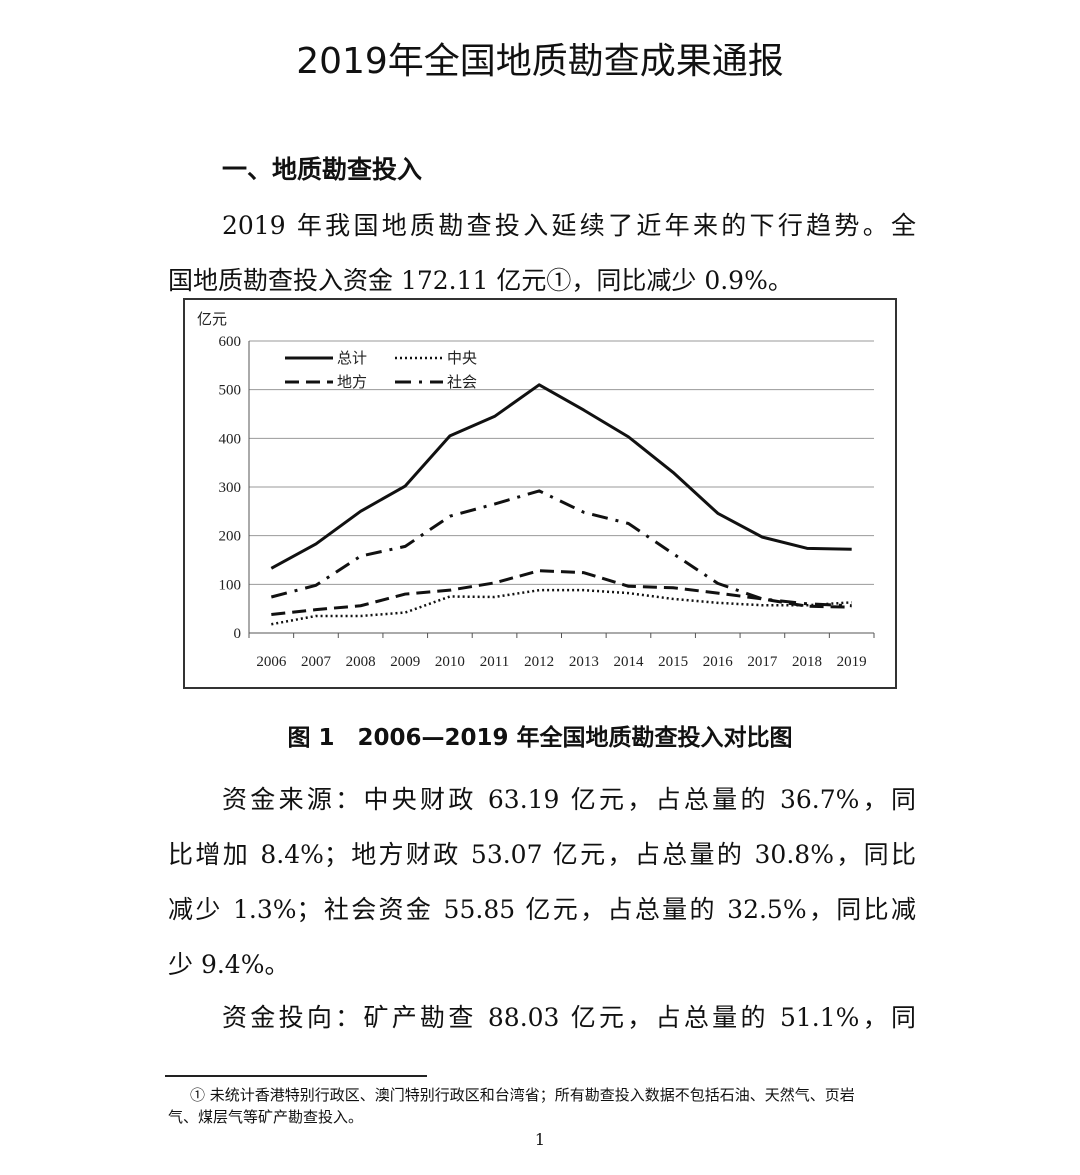  I want to click on x-tick-label: 2014, so click(628, 662).